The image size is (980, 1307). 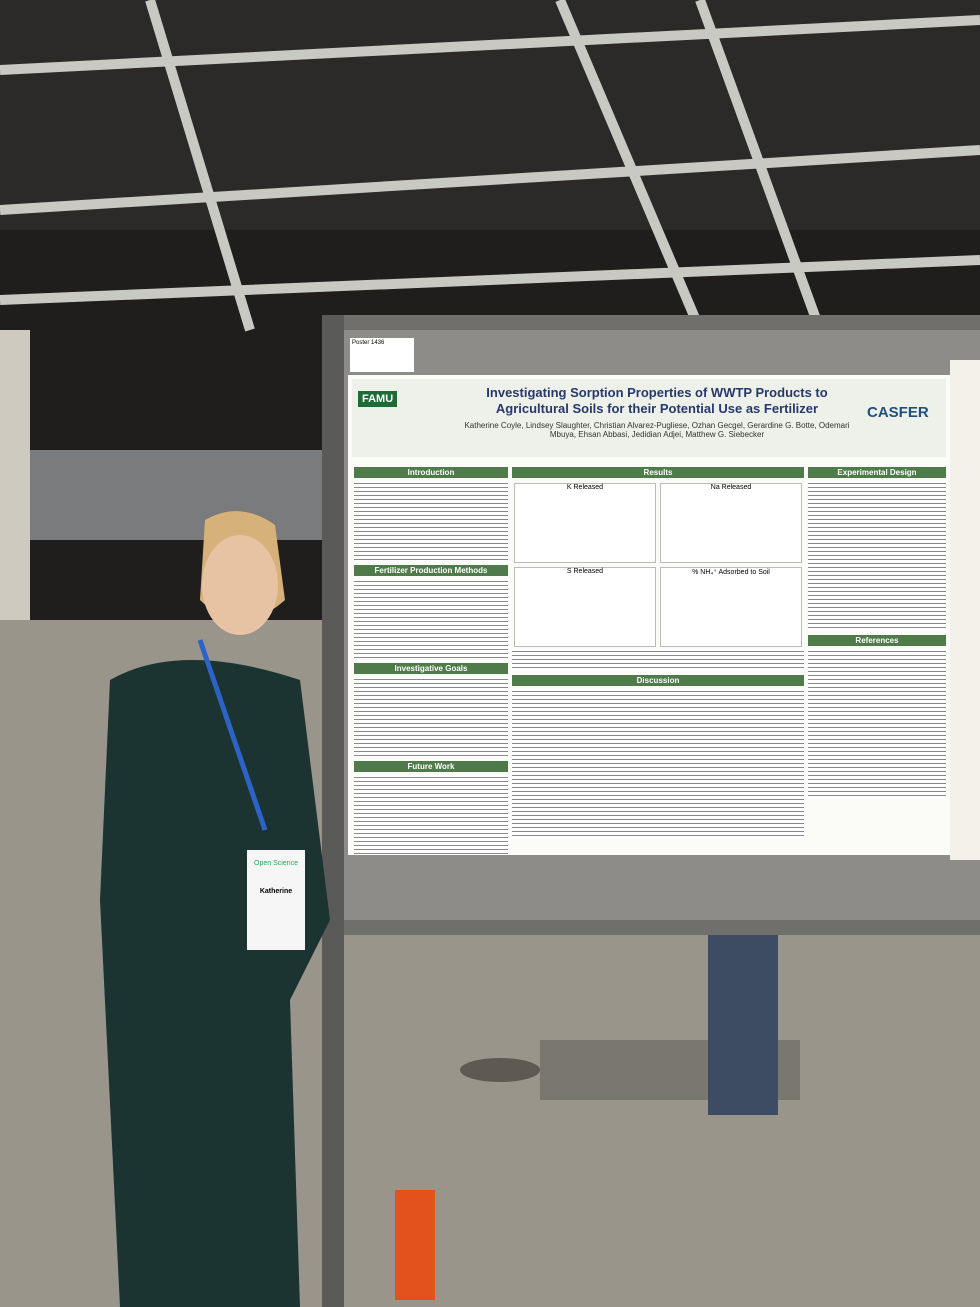 What do you see at coordinates (658, 680) in the screenshot?
I see `section-heading: Discussion` at bounding box center [658, 680].